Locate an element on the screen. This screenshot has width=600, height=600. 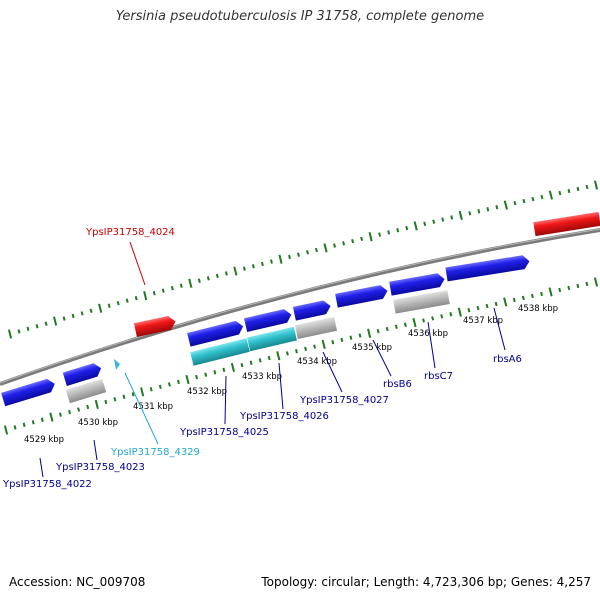
gene-rbsA6 is located at coordinates (487, 268).